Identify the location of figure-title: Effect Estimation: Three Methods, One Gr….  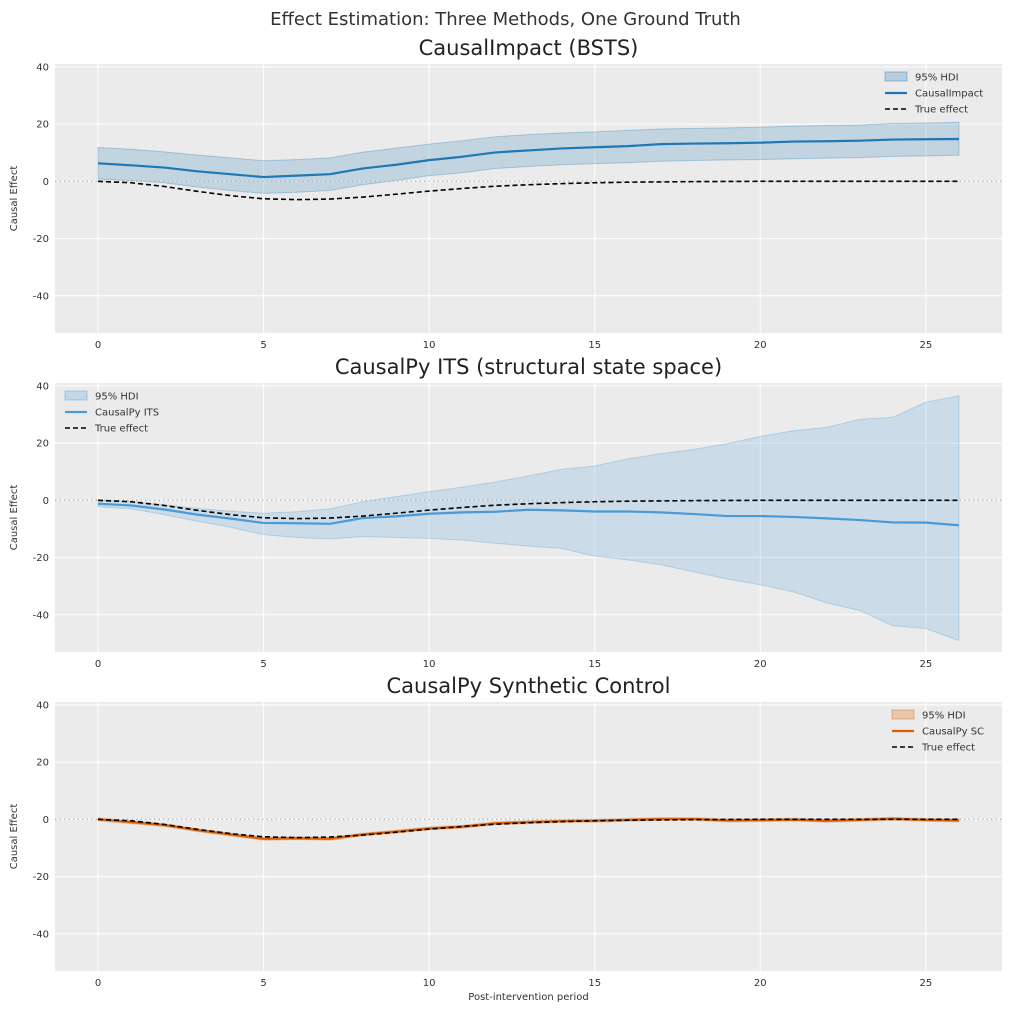
(505, 19).